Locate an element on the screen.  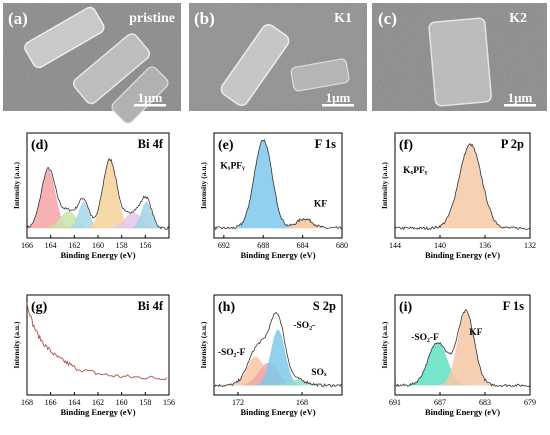
panel-label: (f) is located at coordinates (406, 145).